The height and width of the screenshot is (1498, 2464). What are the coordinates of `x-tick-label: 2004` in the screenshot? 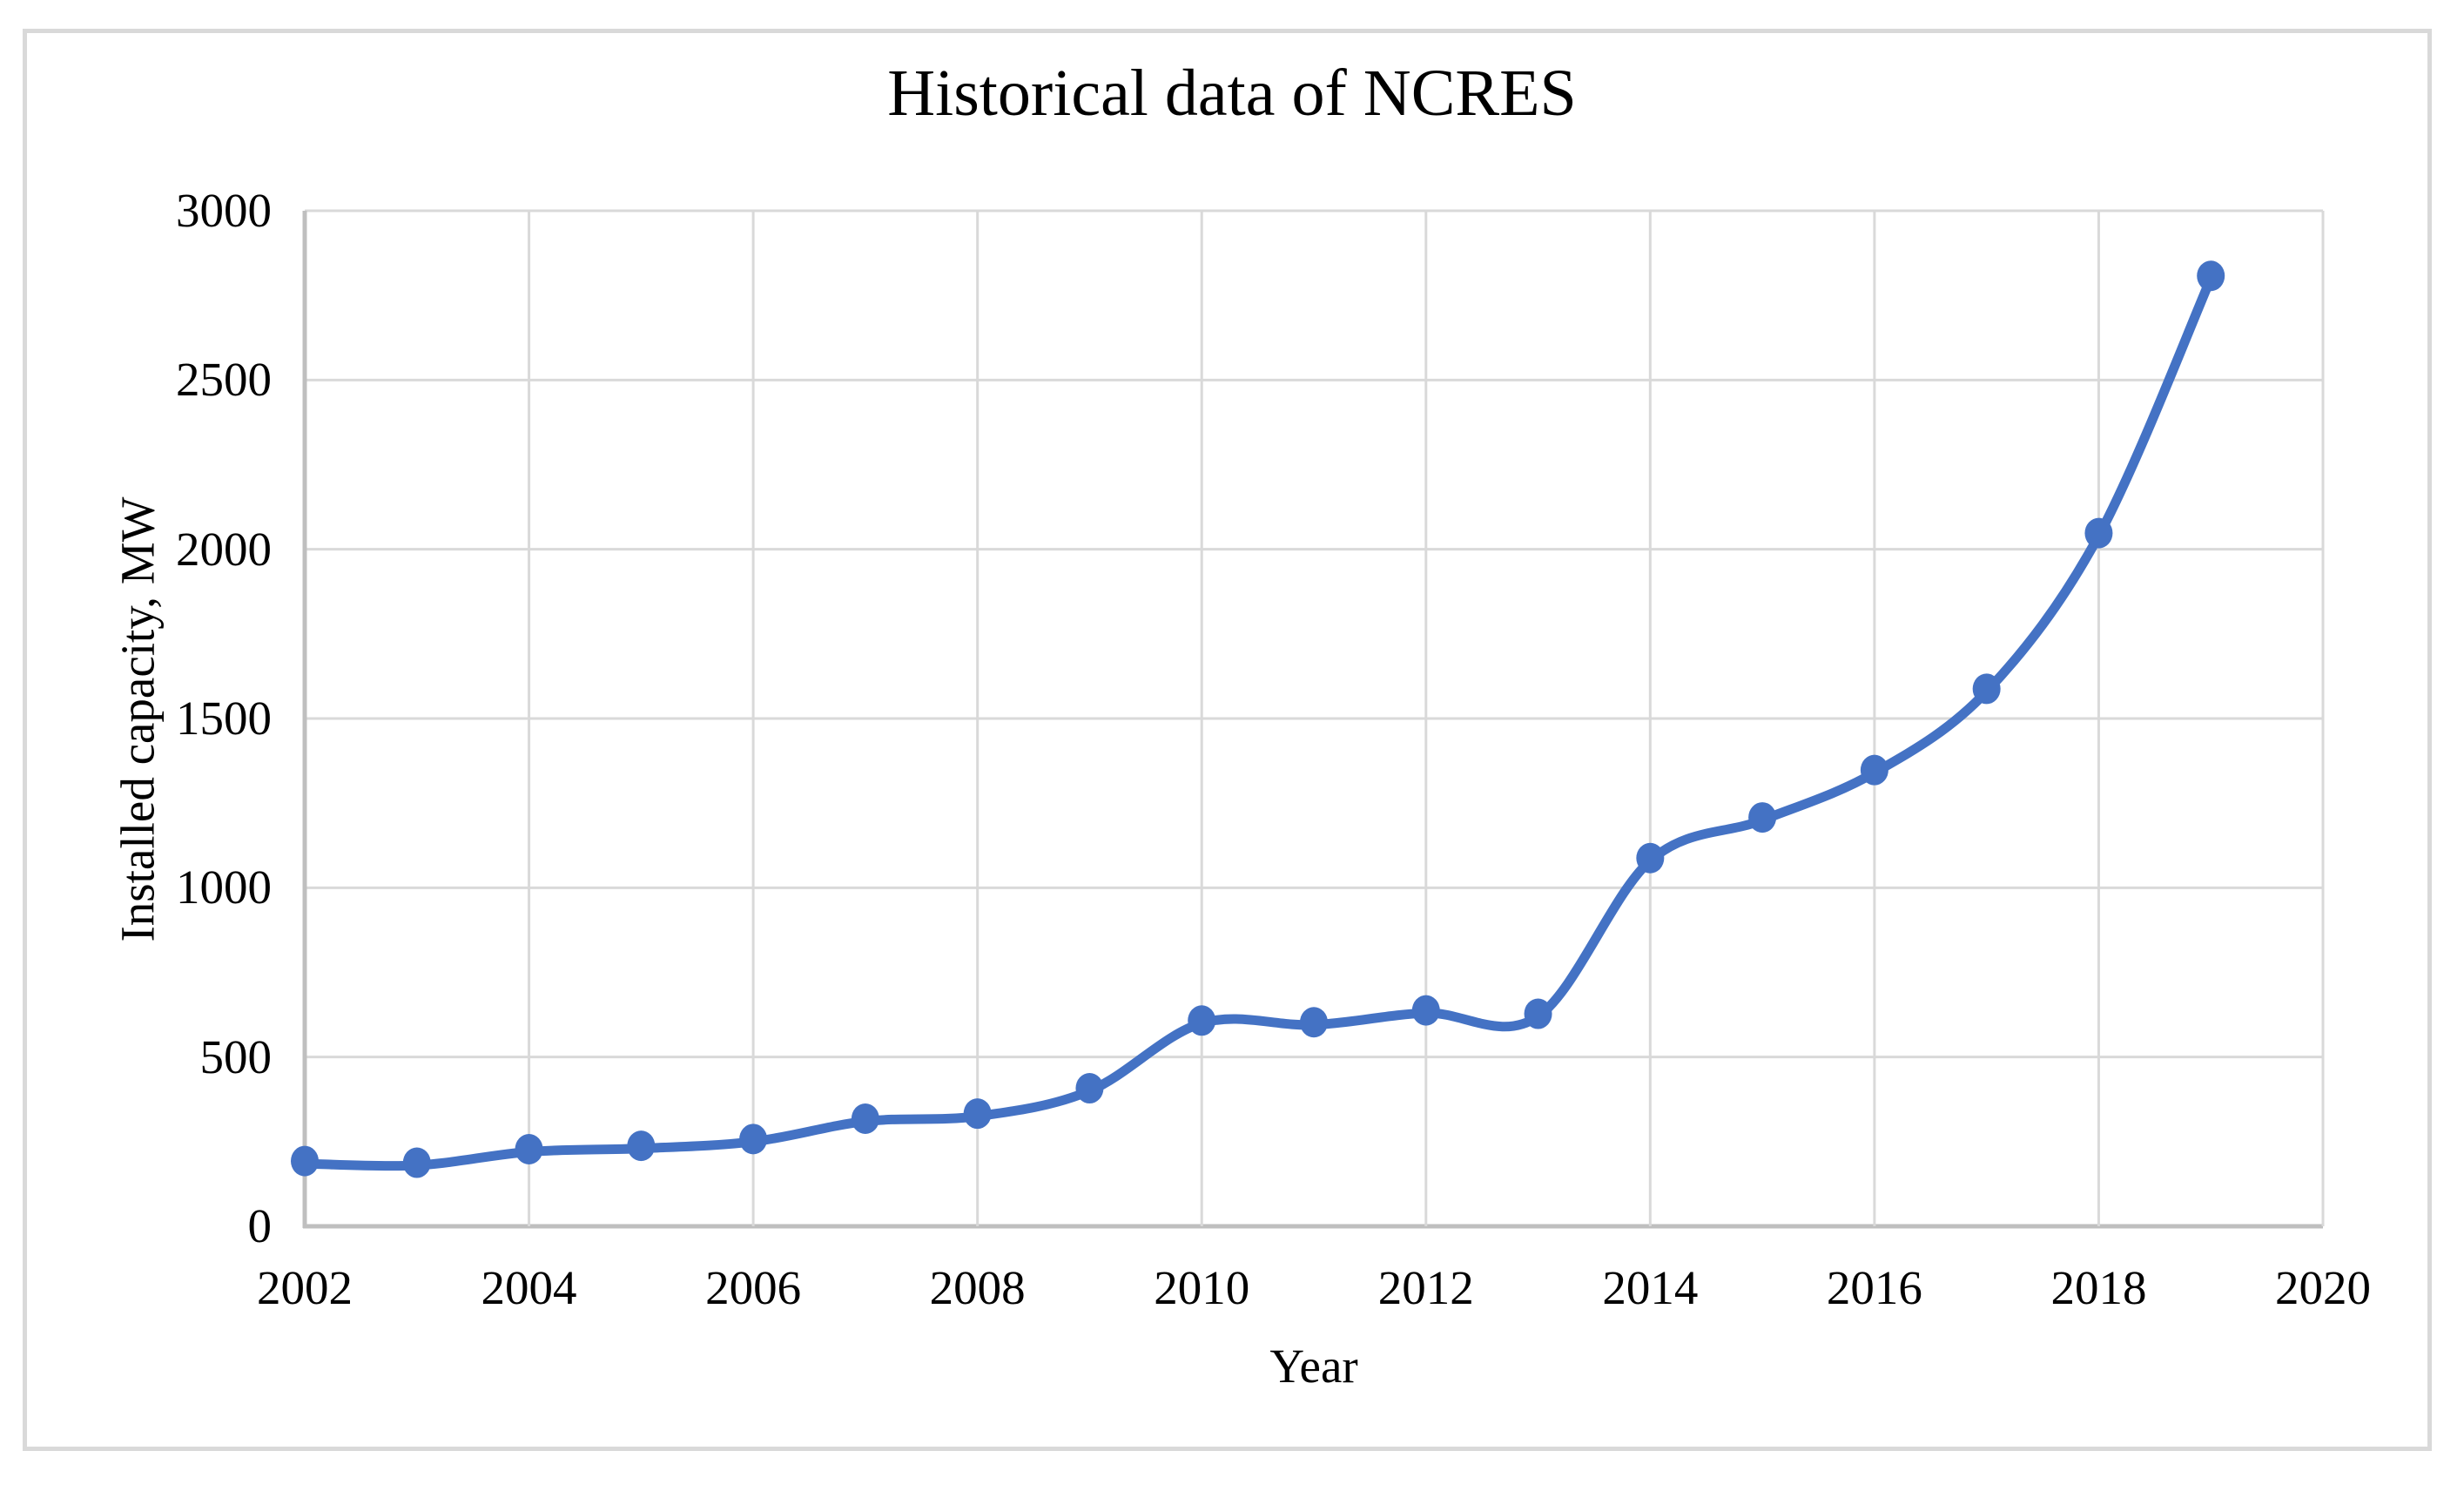 It's located at (529, 1287).